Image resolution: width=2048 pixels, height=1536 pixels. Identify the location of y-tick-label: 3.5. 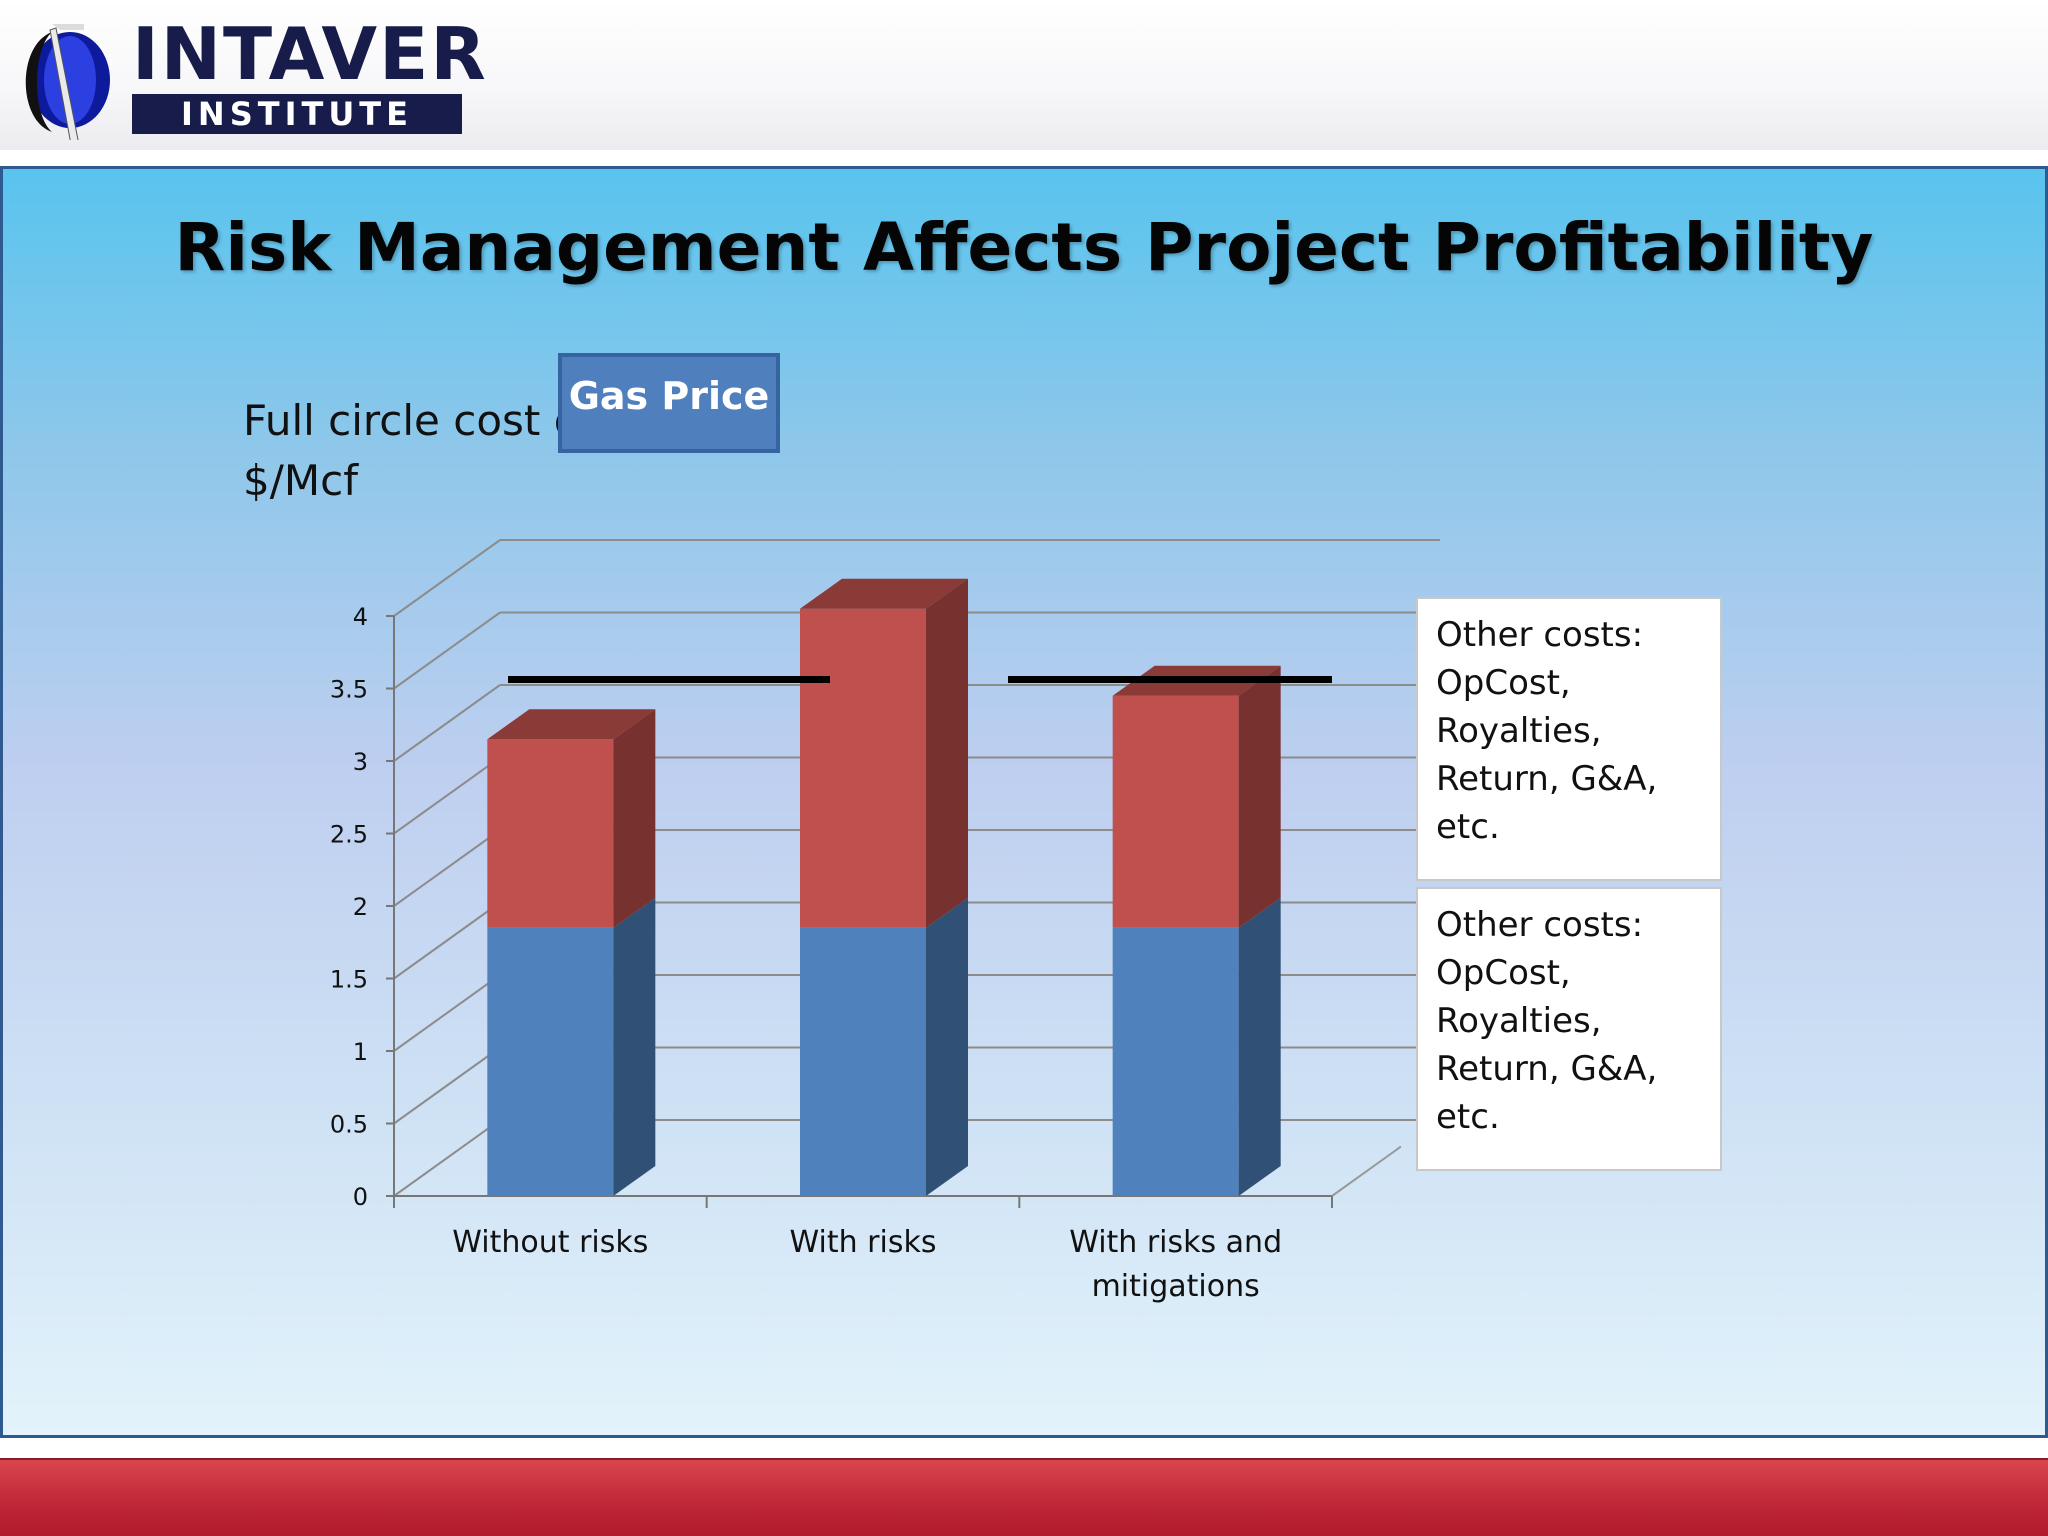
(349, 690).